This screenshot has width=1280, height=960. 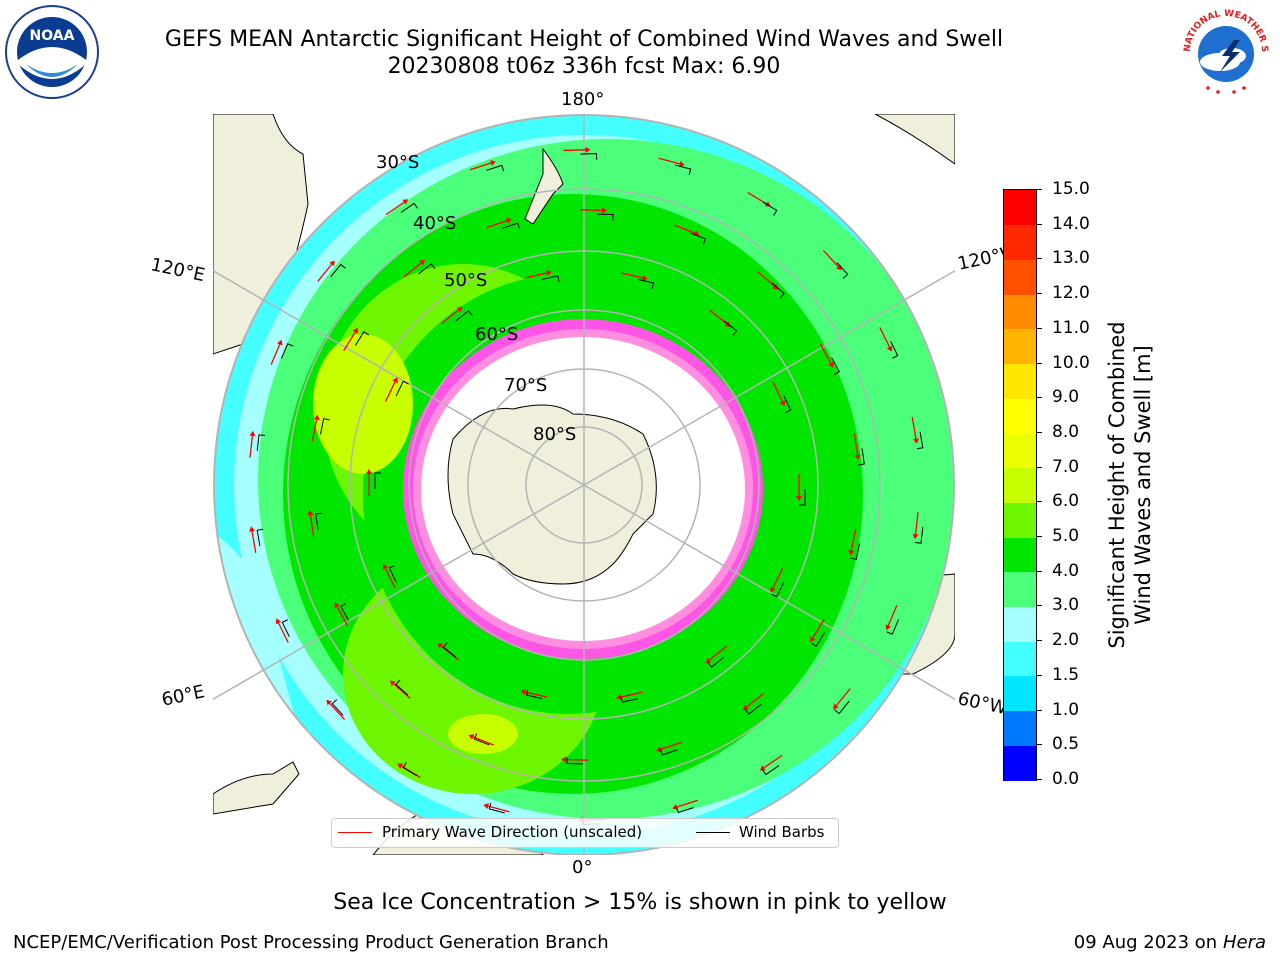 I want to click on lat-label-80s: 80°S, so click(x=555, y=434).